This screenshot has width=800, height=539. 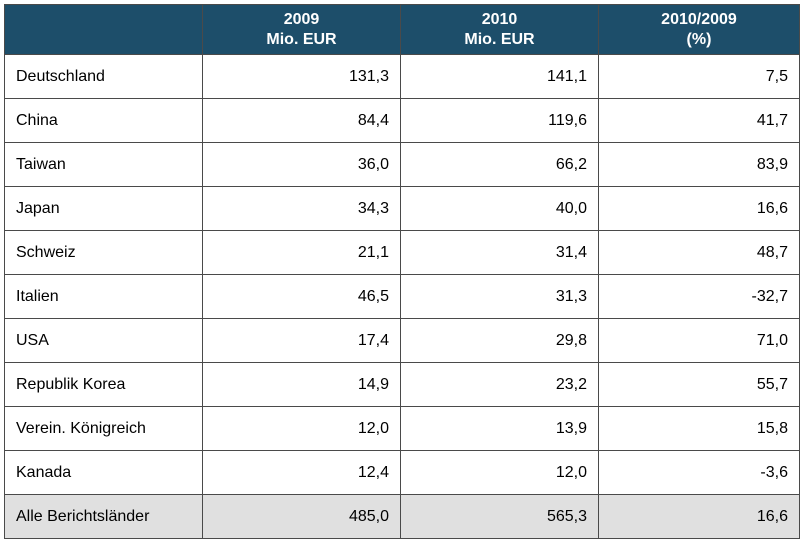 I want to click on cell-2010: 40,0, so click(x=499, y=208).